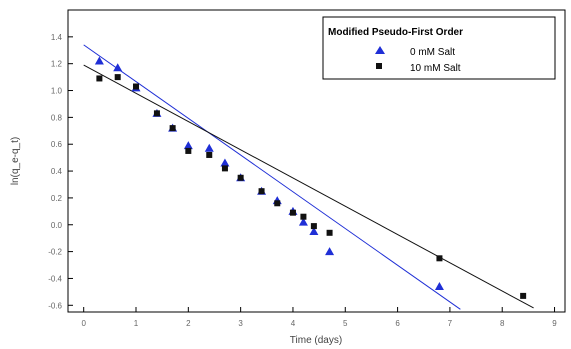  Describe the element at coordinates (554, 323) in the screenshot. I see `x-tick-label: 9` at that location.